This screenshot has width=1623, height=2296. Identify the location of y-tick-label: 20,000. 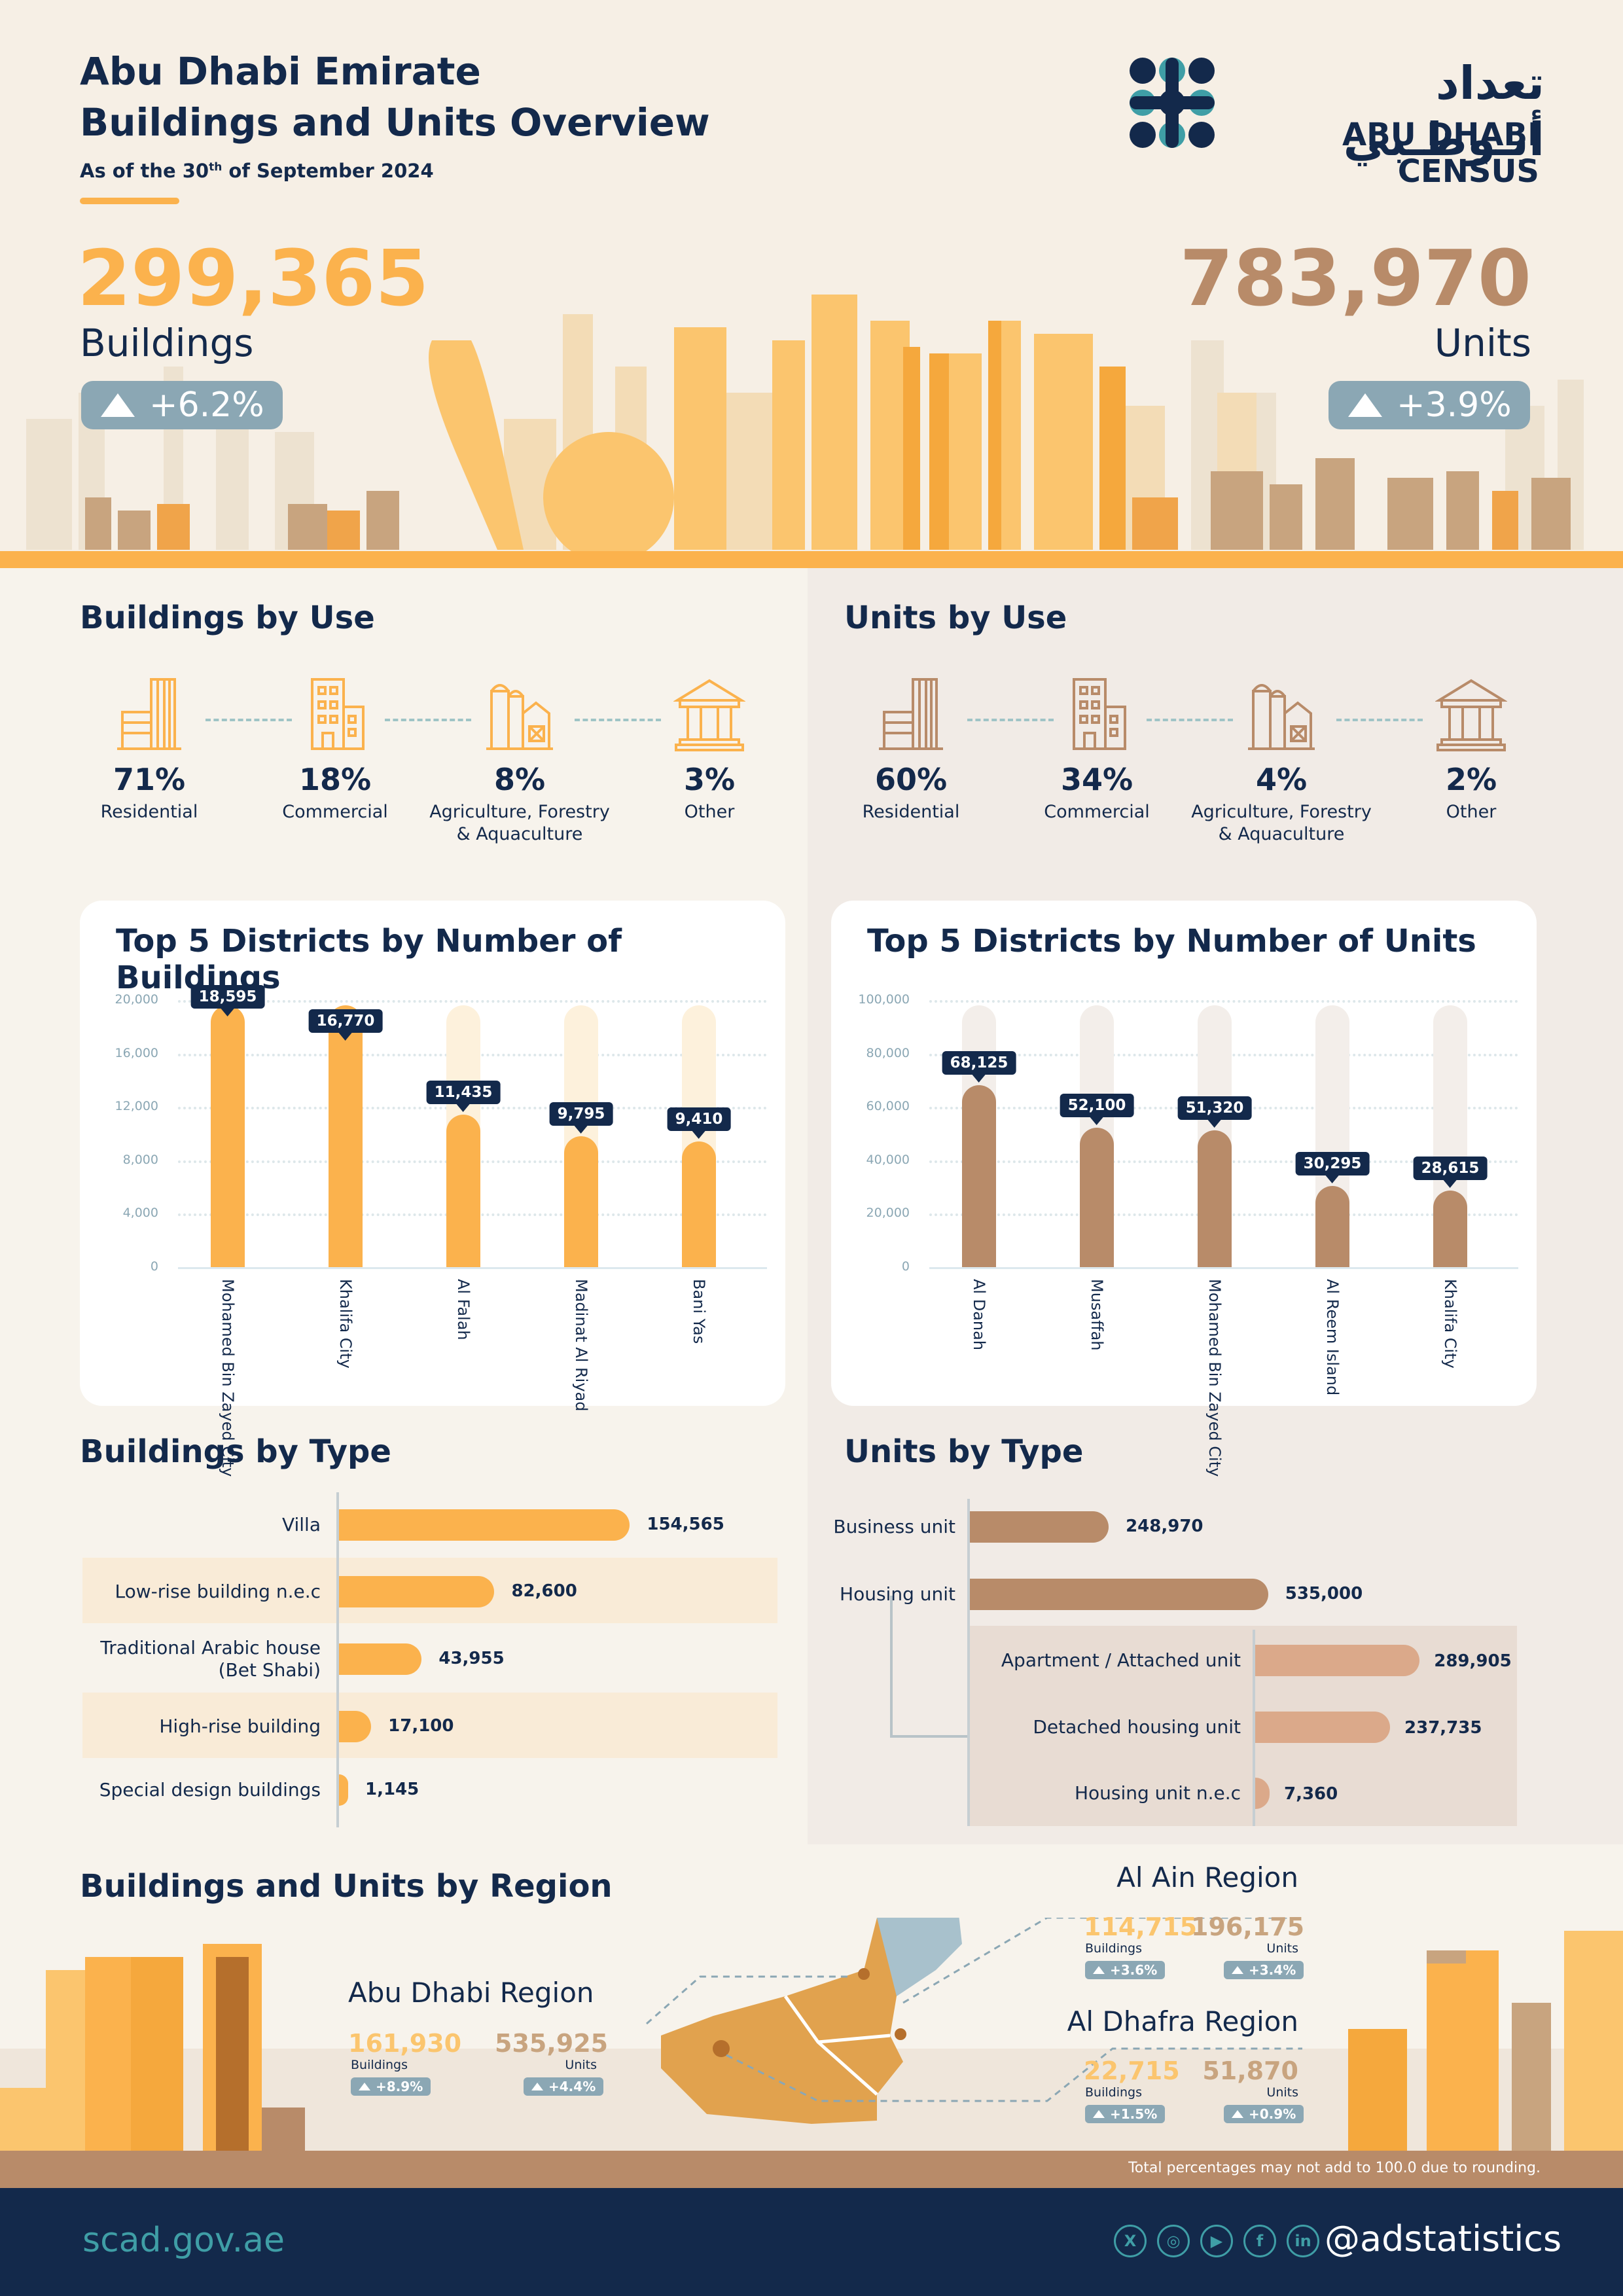
(136, 999).